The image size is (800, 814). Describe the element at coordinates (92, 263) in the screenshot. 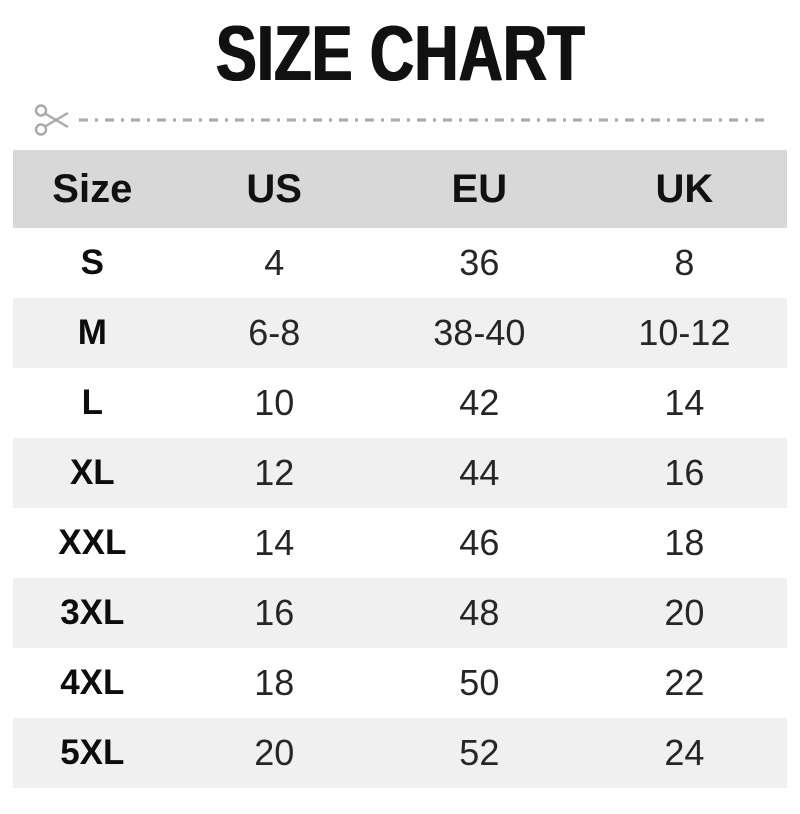

I see `size-label: S` at that location.